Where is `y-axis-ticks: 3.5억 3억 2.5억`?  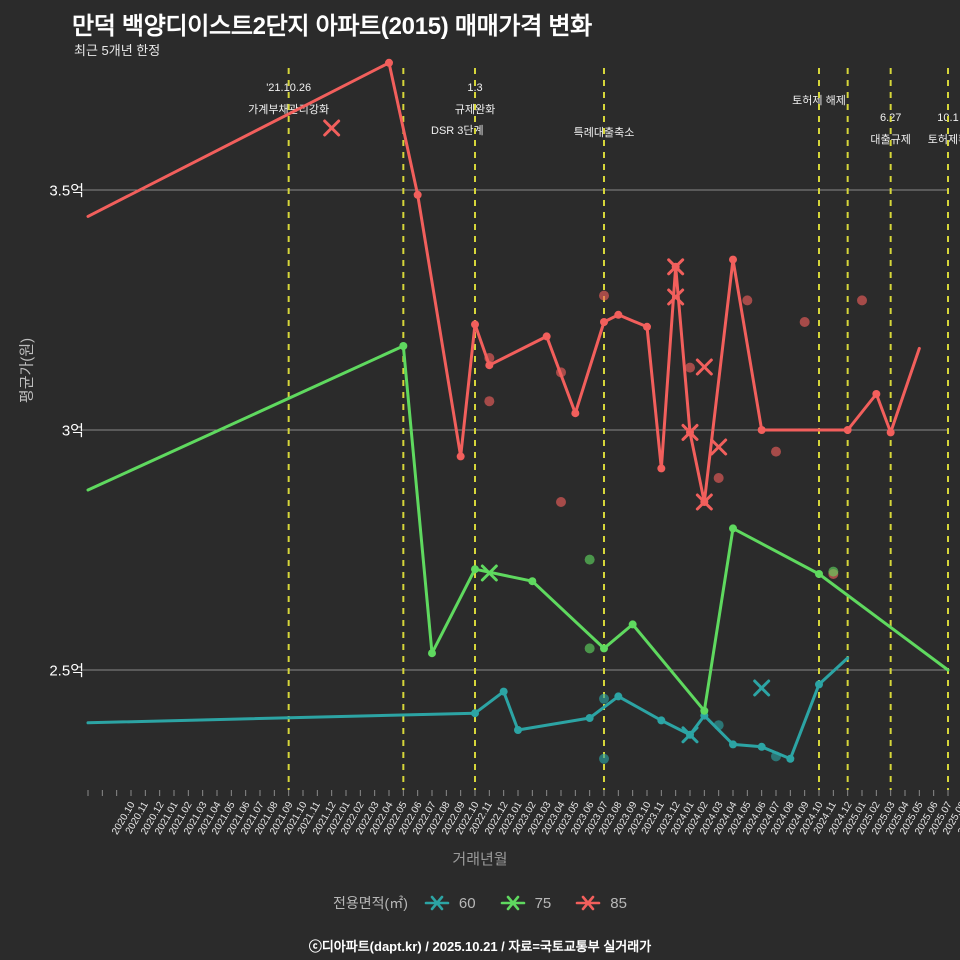 y-axis-ticks: 3.5억 3억 2.5억 is located at coordinates (42, 480).